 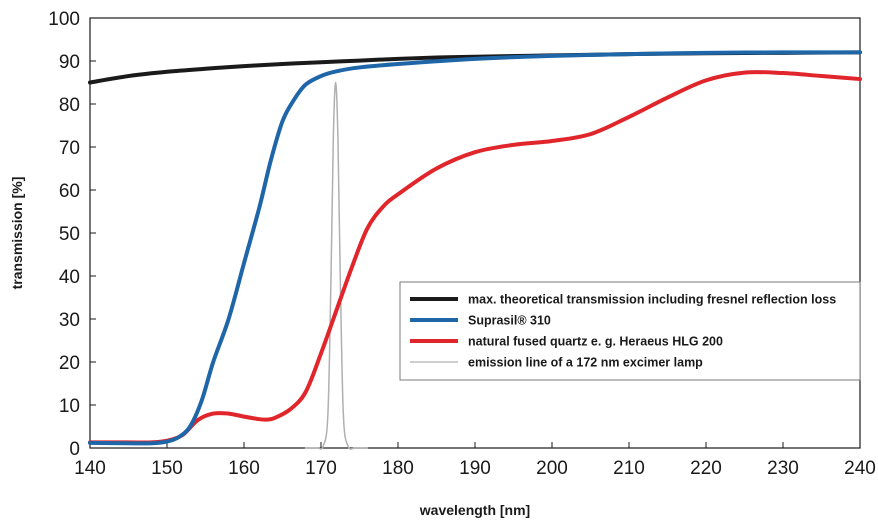 What do you see at coordinates (69, 406) in the screenshot?
I see `y-tick-label: 10` at bounding box center [69, 406].